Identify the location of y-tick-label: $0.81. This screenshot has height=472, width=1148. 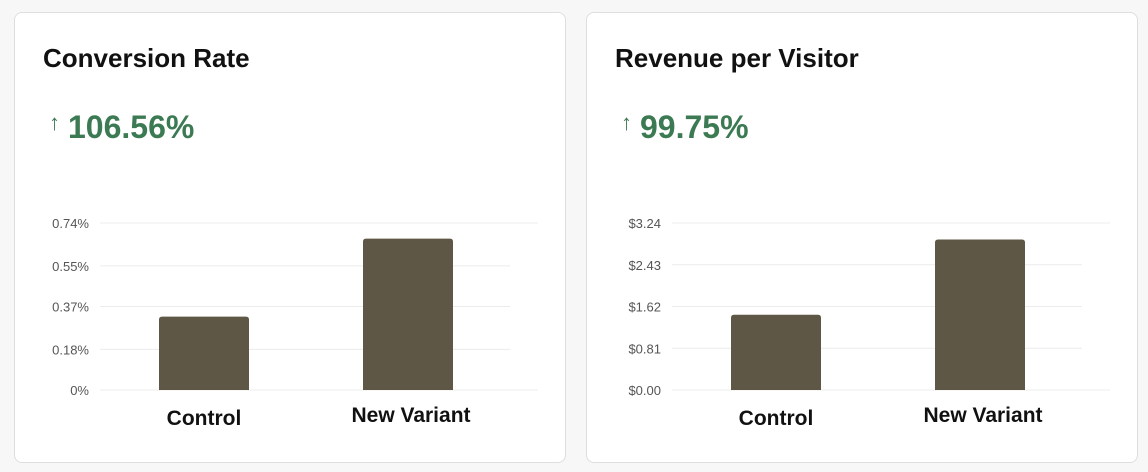
(644, 348).